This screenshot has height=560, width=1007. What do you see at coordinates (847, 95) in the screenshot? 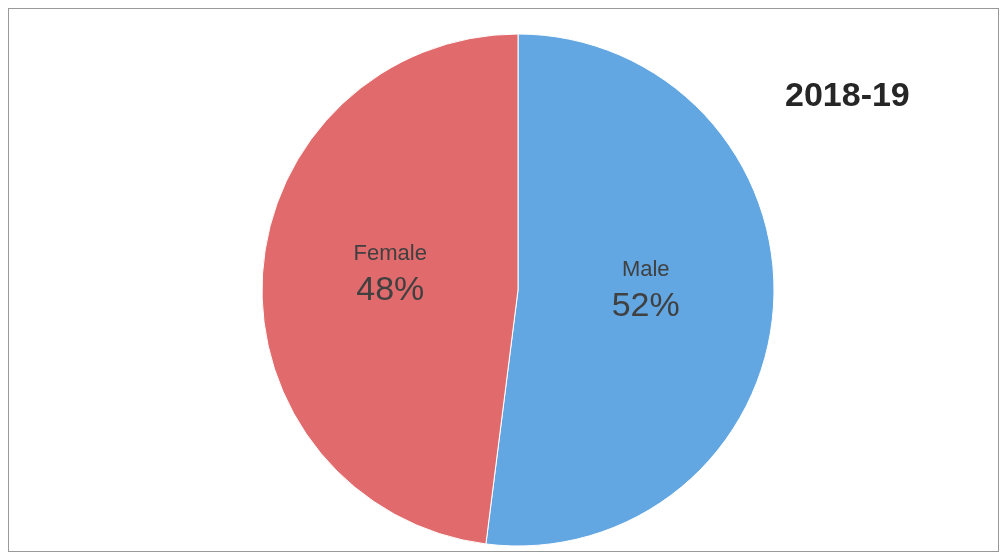
I see `text: 2018-19` at bounding box center [847, 95].